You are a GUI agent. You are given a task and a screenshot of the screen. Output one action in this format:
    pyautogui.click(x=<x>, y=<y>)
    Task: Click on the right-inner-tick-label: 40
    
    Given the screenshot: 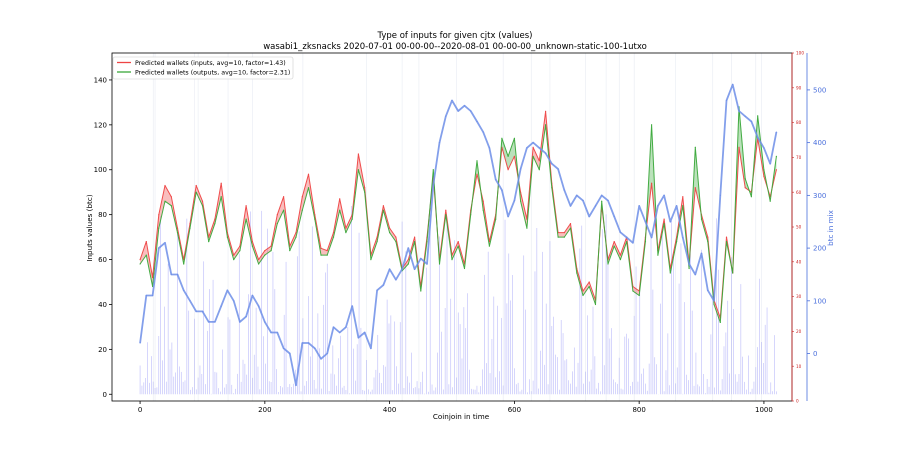 What is the action you would take?
    pyautogui.click(x=799, y=261)
    